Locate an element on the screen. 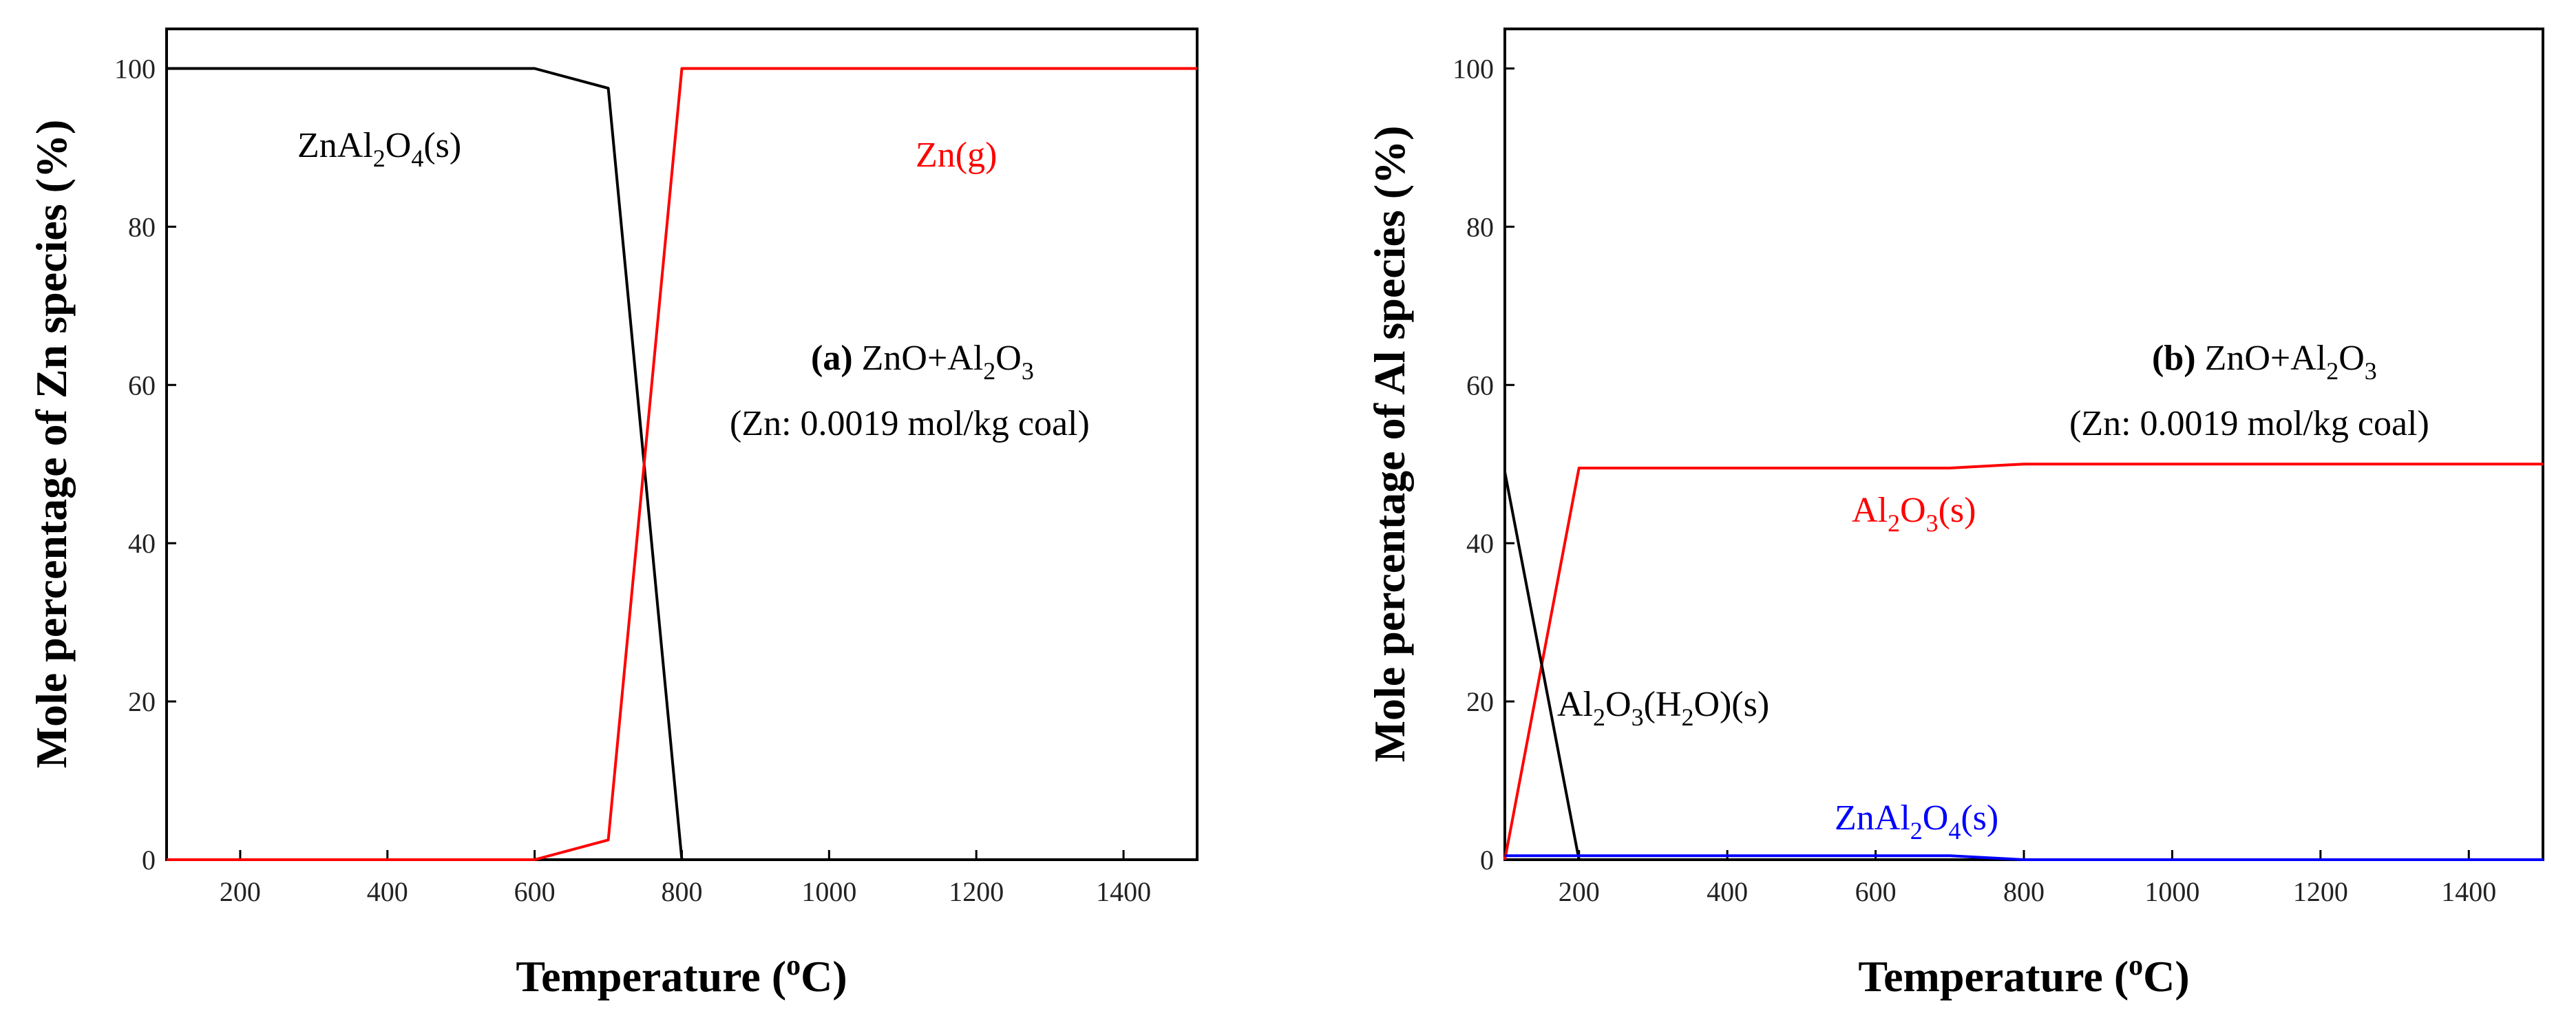 This screenshot has width=2576, height=1018. series-label-al2o3-h2o: Al2O3(H2O)(s) is located at coordinates (1663, 708).